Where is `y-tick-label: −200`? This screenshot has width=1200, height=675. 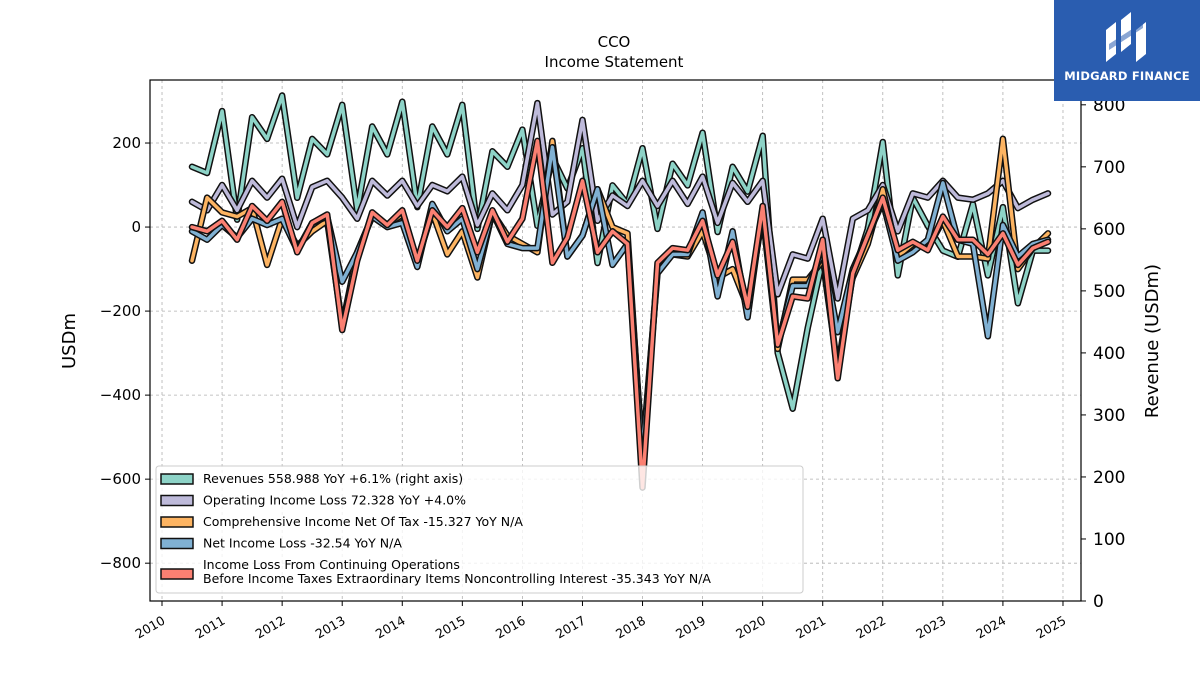
y-tick-label: −200 is located at coordinates (120, 311).